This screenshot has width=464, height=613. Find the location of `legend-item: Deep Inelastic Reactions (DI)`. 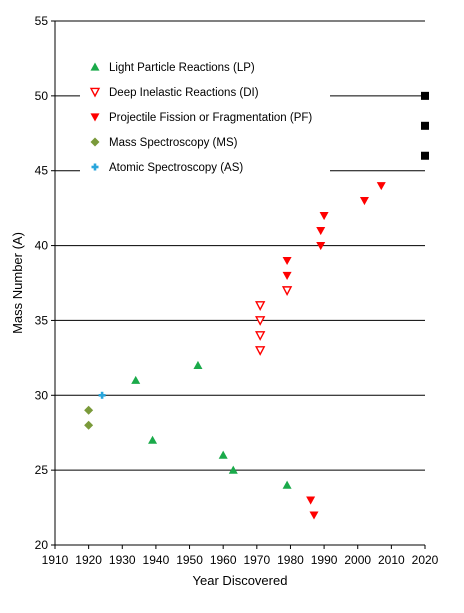

legend-item: Deep Inelastic Reactions (DI) is located at coordinates (174, 93).